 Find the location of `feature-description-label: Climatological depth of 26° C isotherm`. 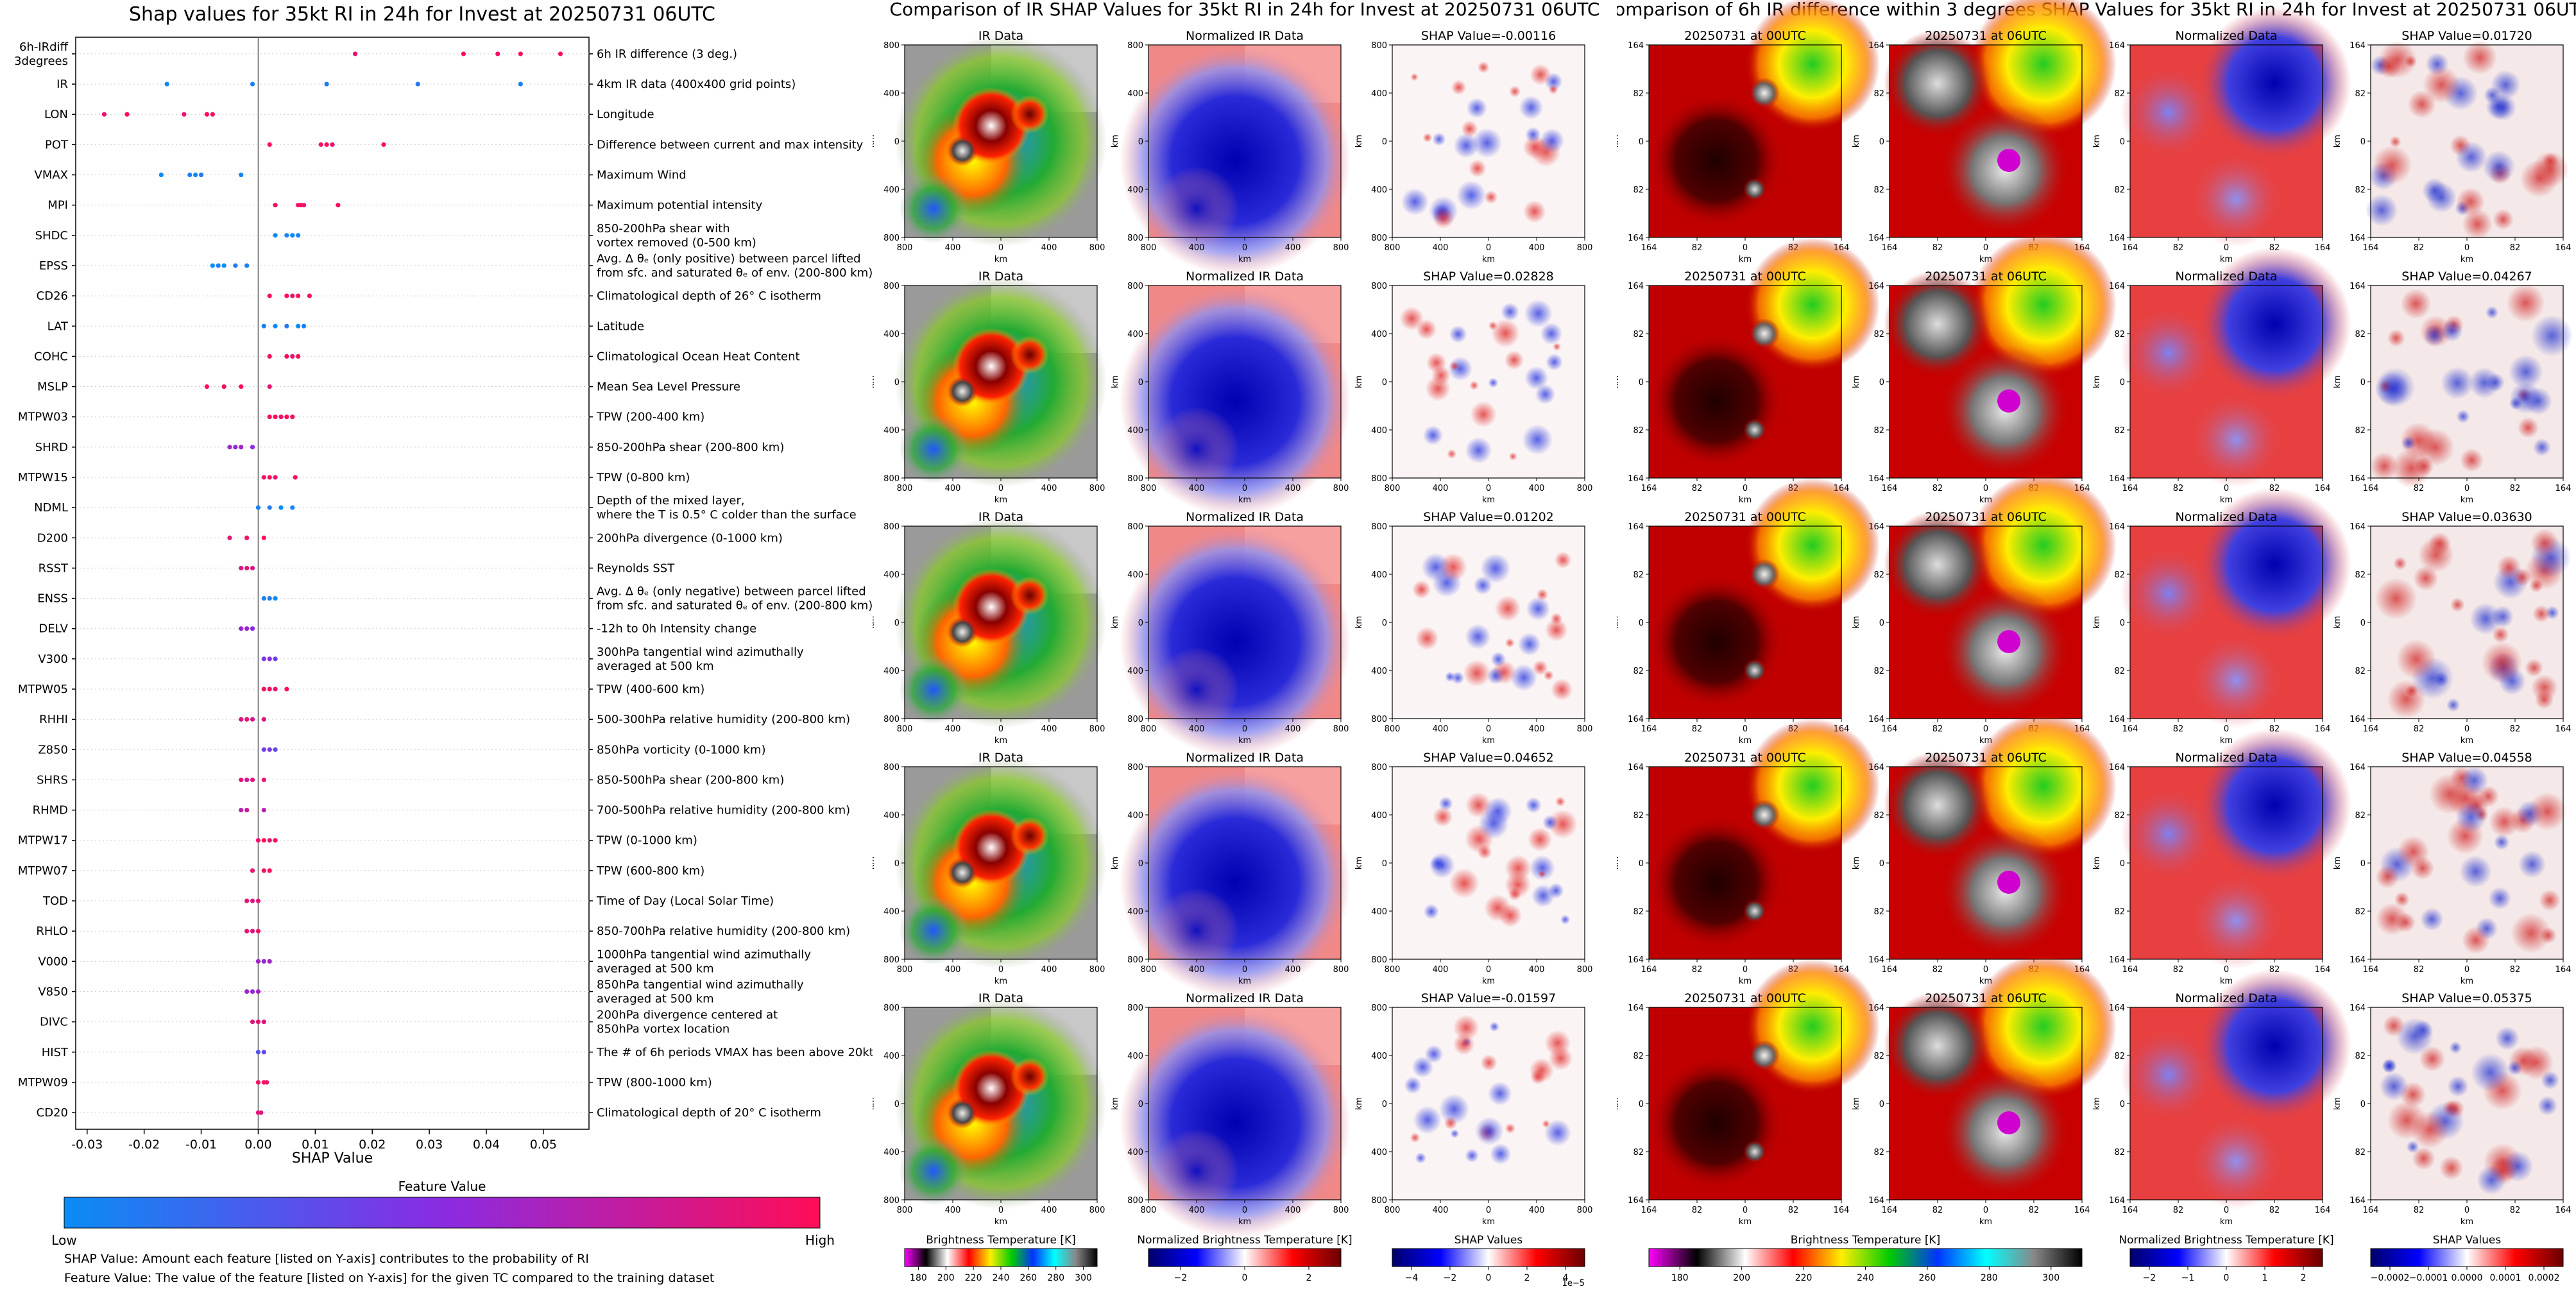

feature-description-label: Climatological depth of 26° C isotherm is located at coordinates (709, 296).